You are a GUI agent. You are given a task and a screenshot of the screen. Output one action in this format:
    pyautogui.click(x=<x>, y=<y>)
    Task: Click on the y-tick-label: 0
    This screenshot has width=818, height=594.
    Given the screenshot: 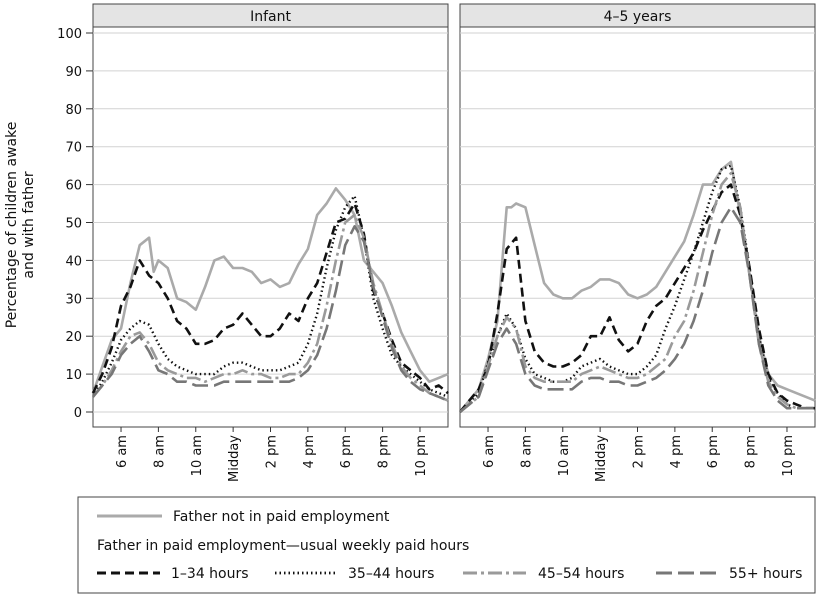 What is the action you would take?
    pyautogui.click(x=78, y=413)
    